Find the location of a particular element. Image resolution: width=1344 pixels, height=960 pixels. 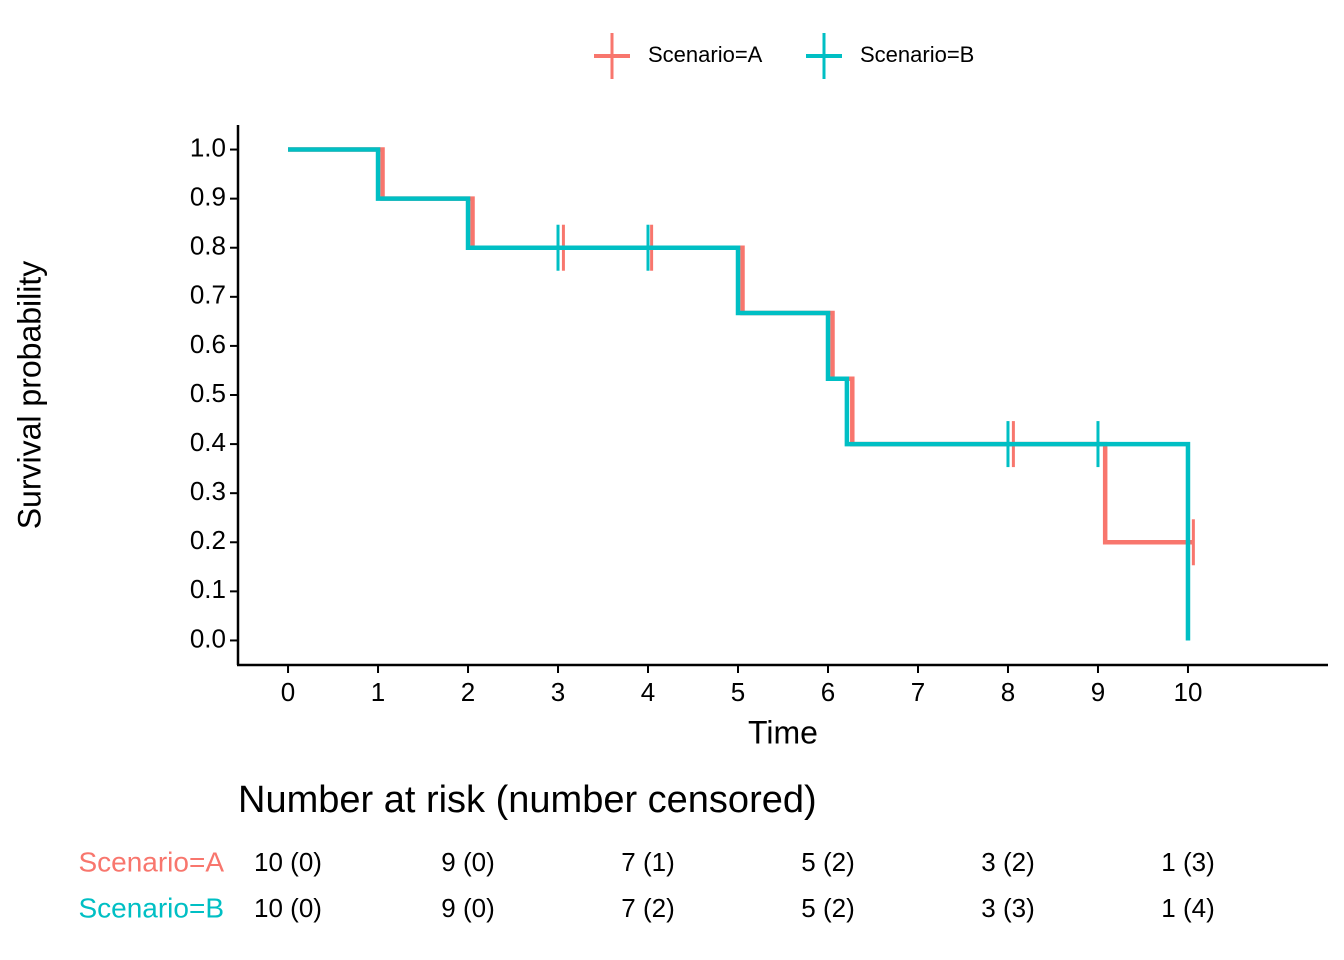

x-axis-title: Time is located at coordinates (783, 732).